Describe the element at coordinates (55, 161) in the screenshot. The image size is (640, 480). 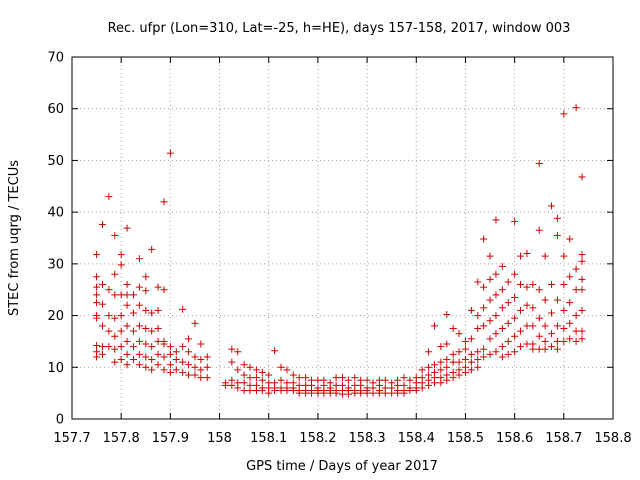
I see `y-tick-label: 50` at that location.